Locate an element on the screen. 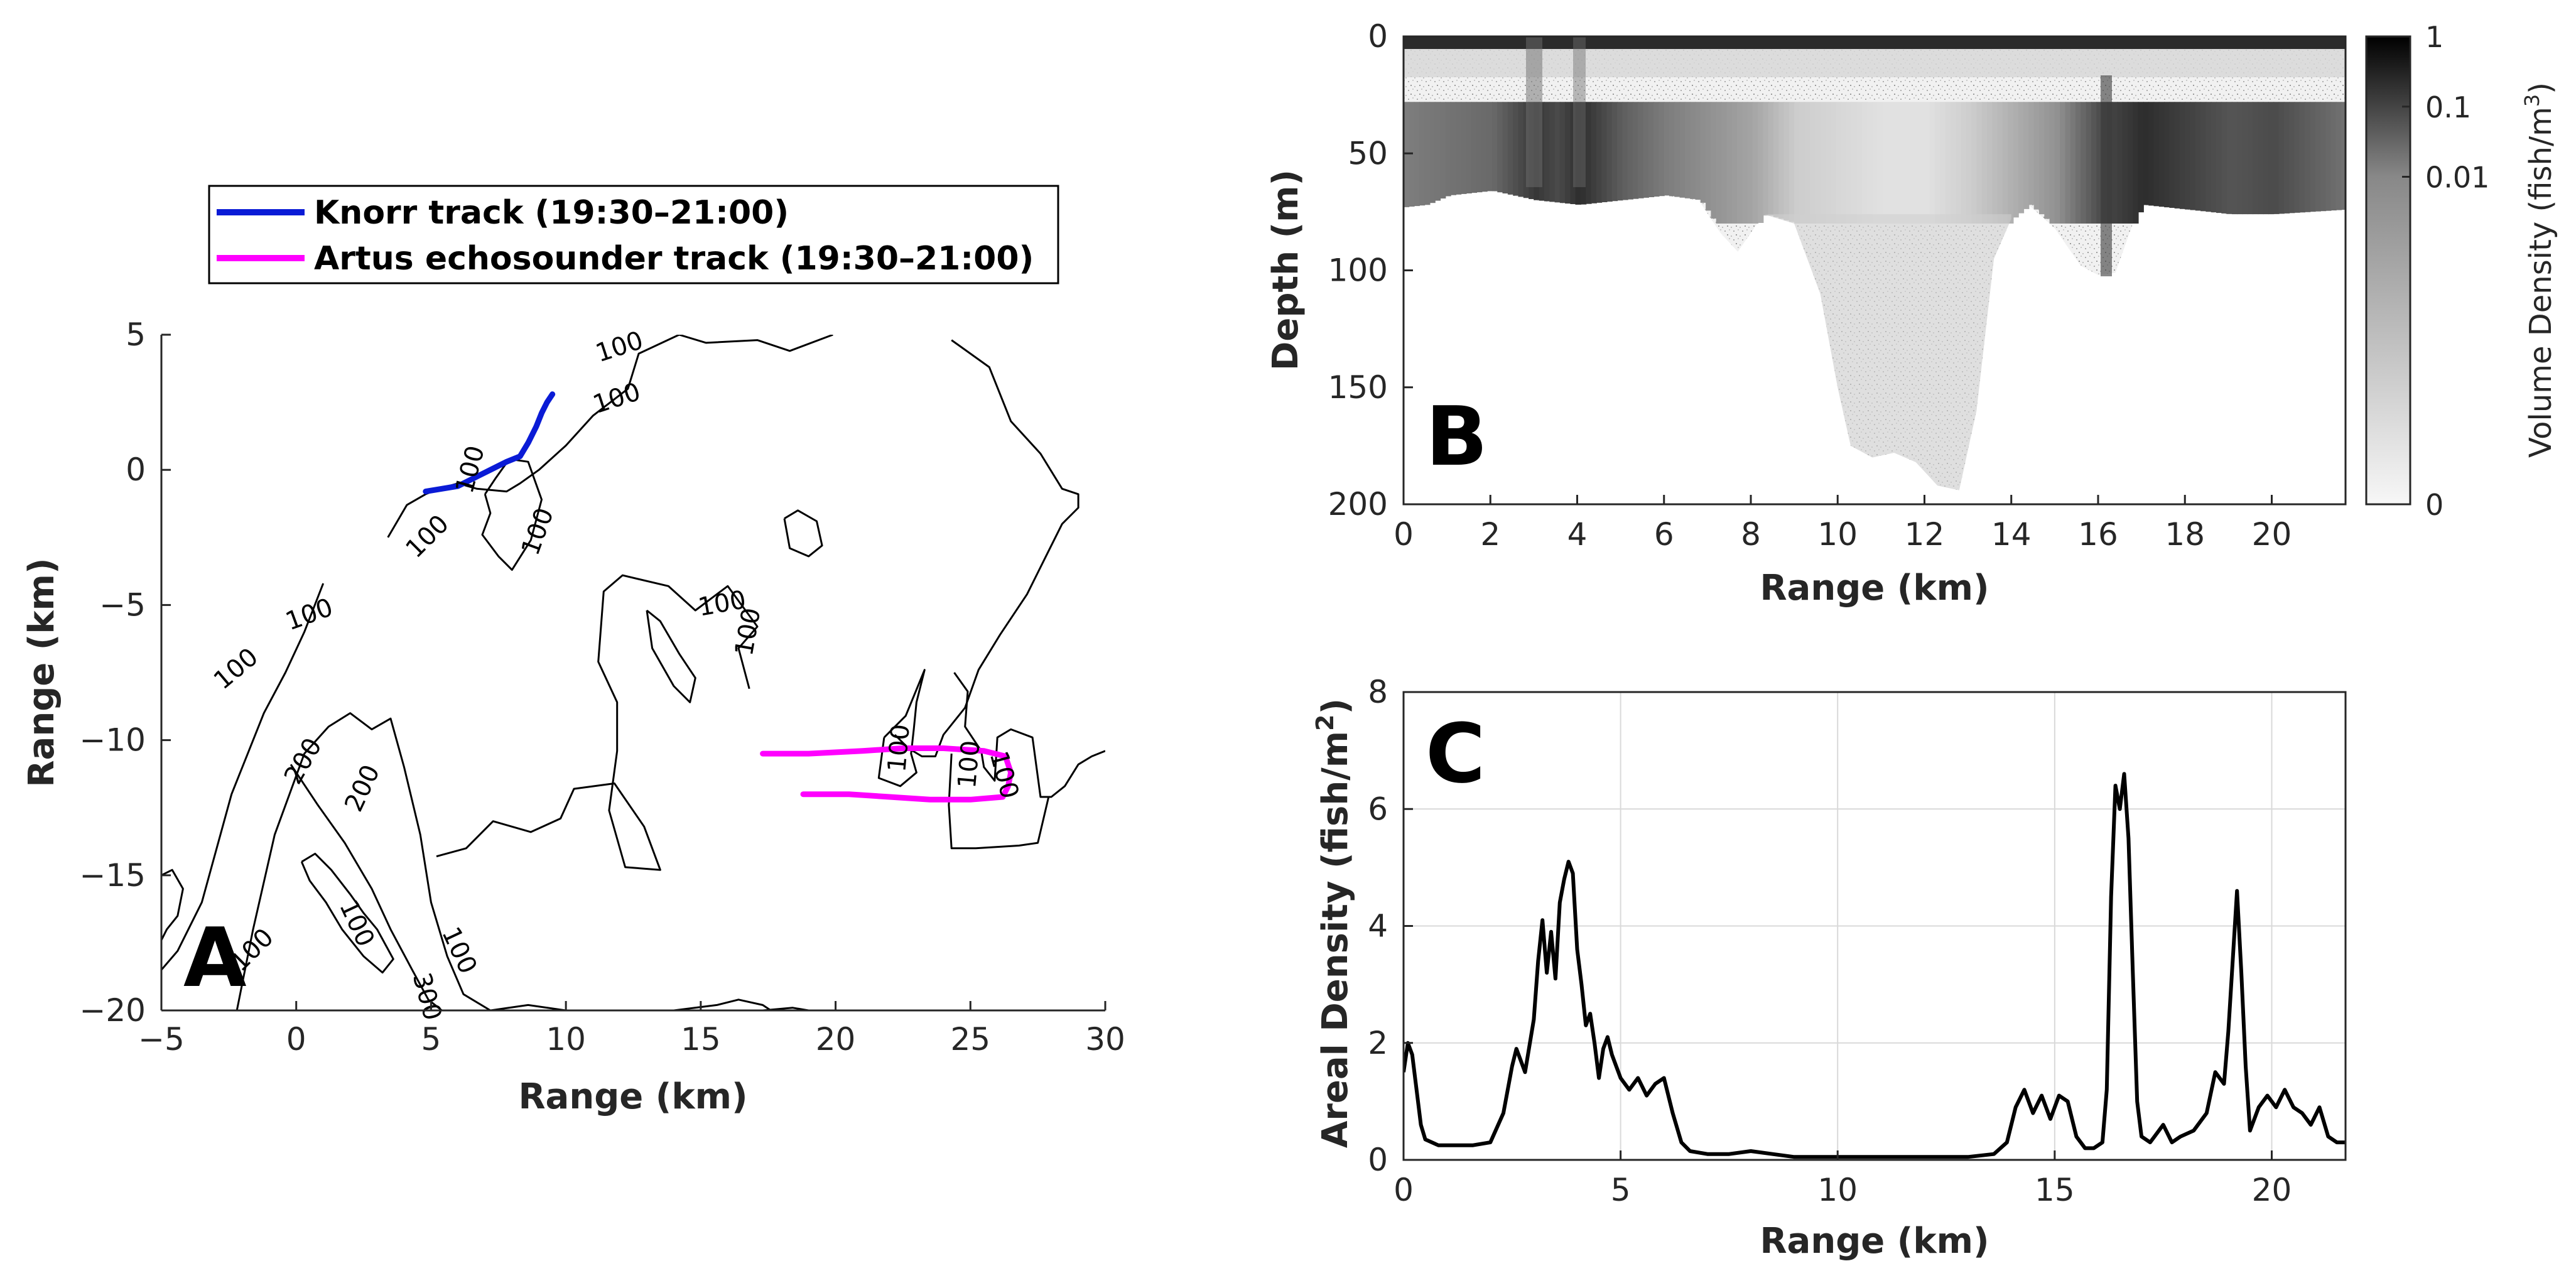 The width and height of the screenshot is (2576, 1288). areal-density-series is located at coordinates (1875, 966).